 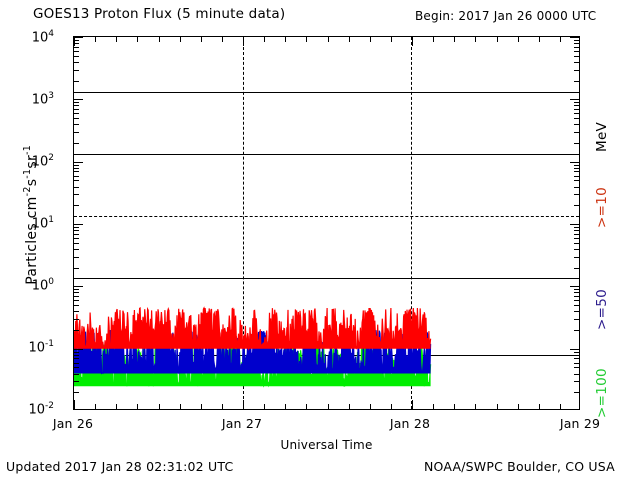 What do you see at coordinates (42, 161) in the screenshot?
I see `y-tick-label-1e2: 102` at bounding box center [42, 161].